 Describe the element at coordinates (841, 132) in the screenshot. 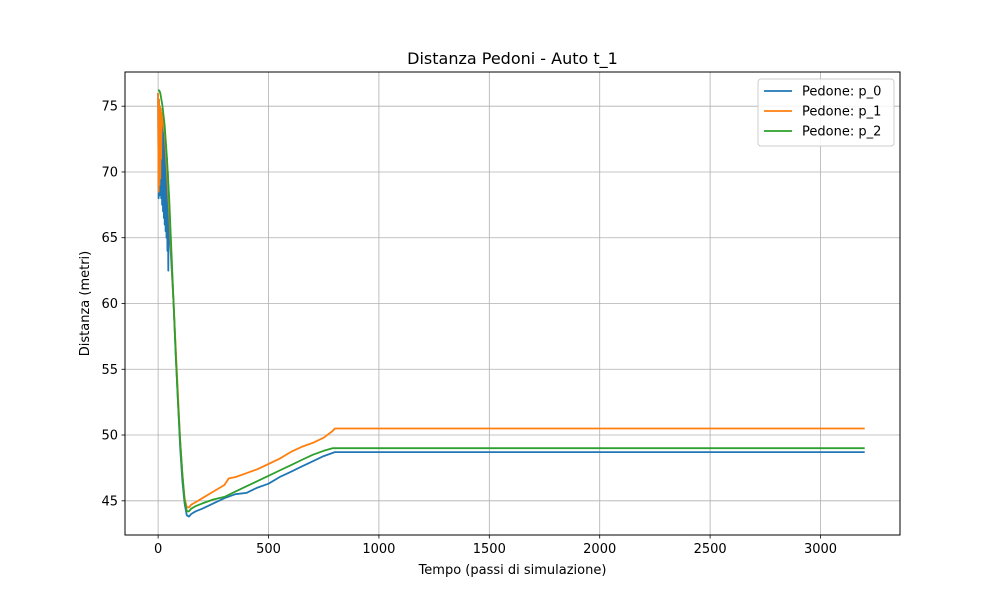

I see `legend-label: Pedone: p_2` at that location.